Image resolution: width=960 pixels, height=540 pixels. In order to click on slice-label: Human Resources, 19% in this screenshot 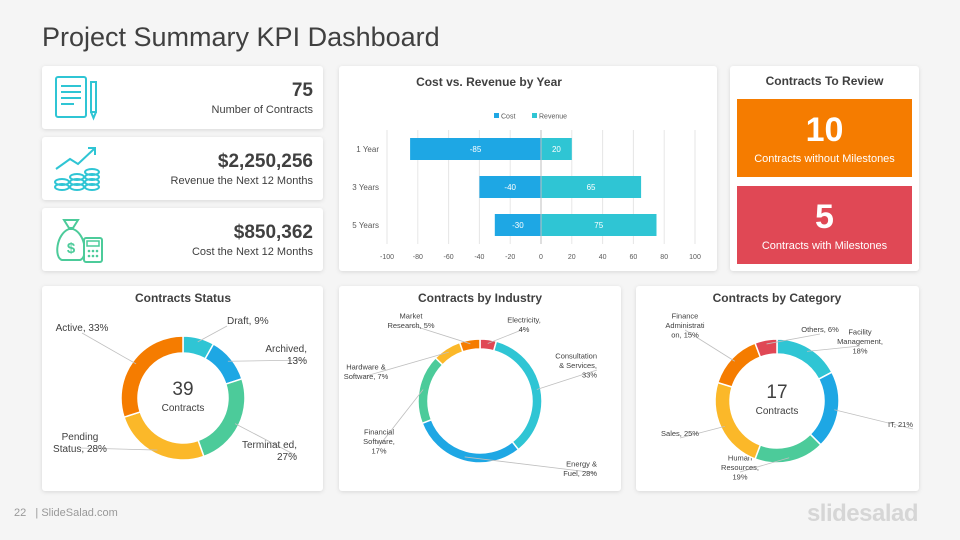, I will do `click(740, 468)`.